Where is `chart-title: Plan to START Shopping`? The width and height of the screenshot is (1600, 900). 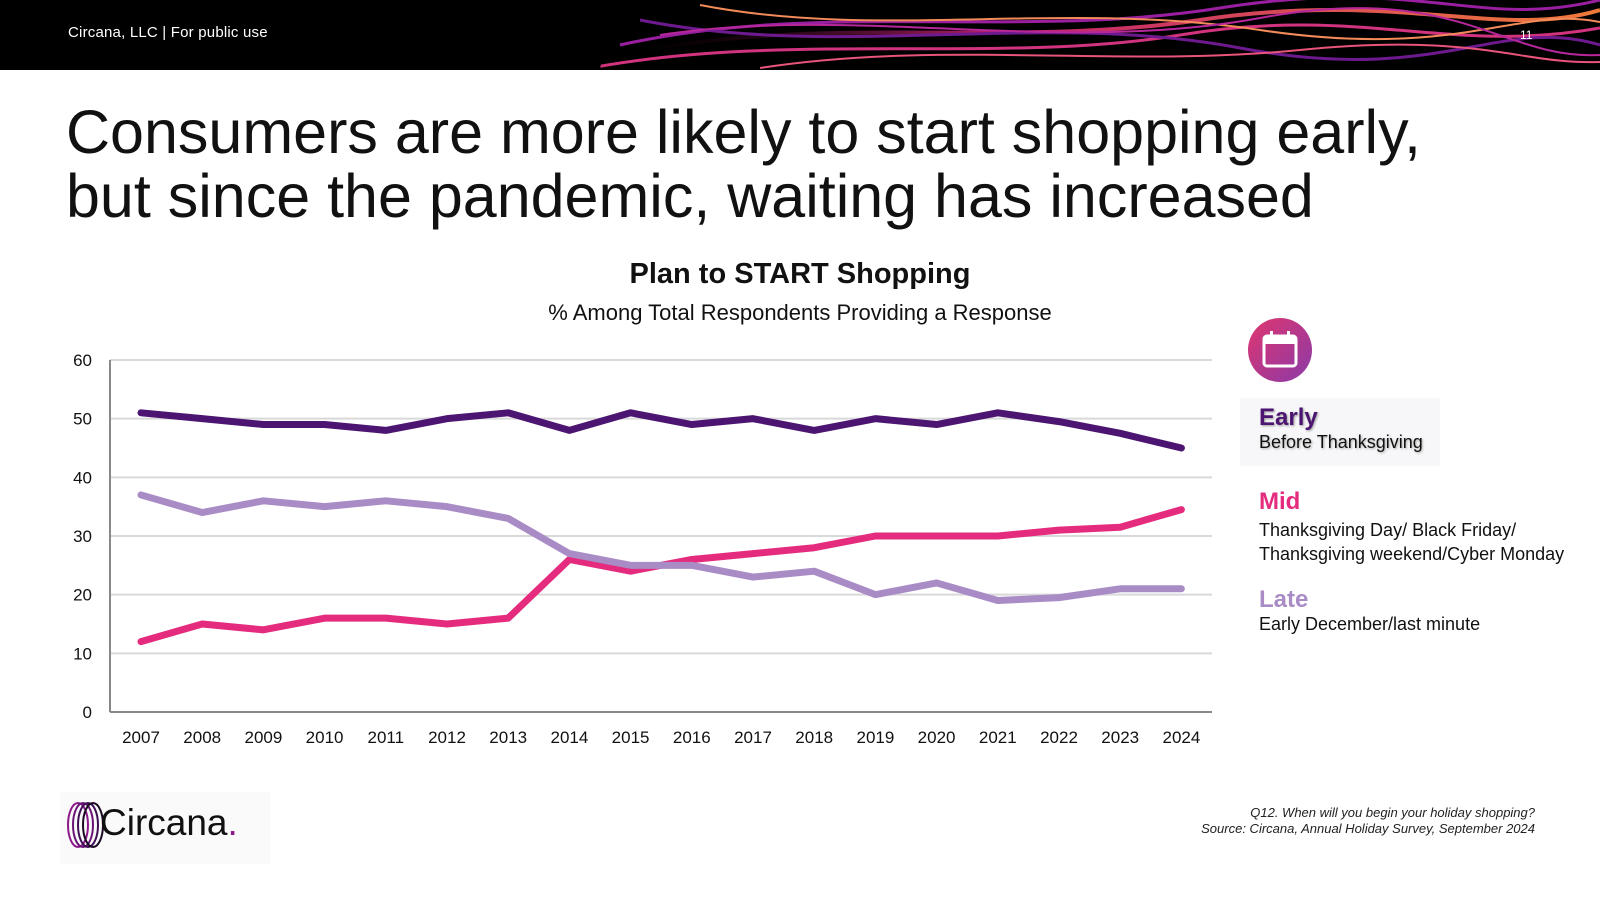
chart-title: Plan to START Shopping is located at coordinates (800, 274).